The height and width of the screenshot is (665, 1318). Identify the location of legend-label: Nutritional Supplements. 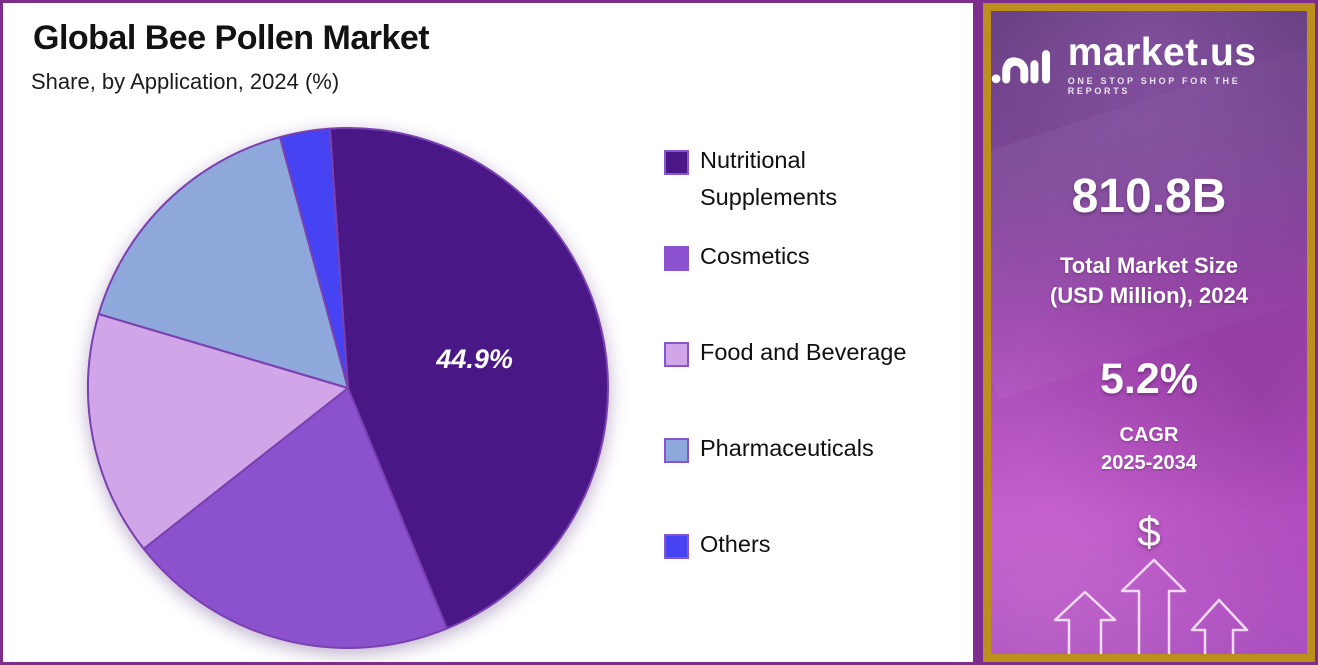
(769, 178).